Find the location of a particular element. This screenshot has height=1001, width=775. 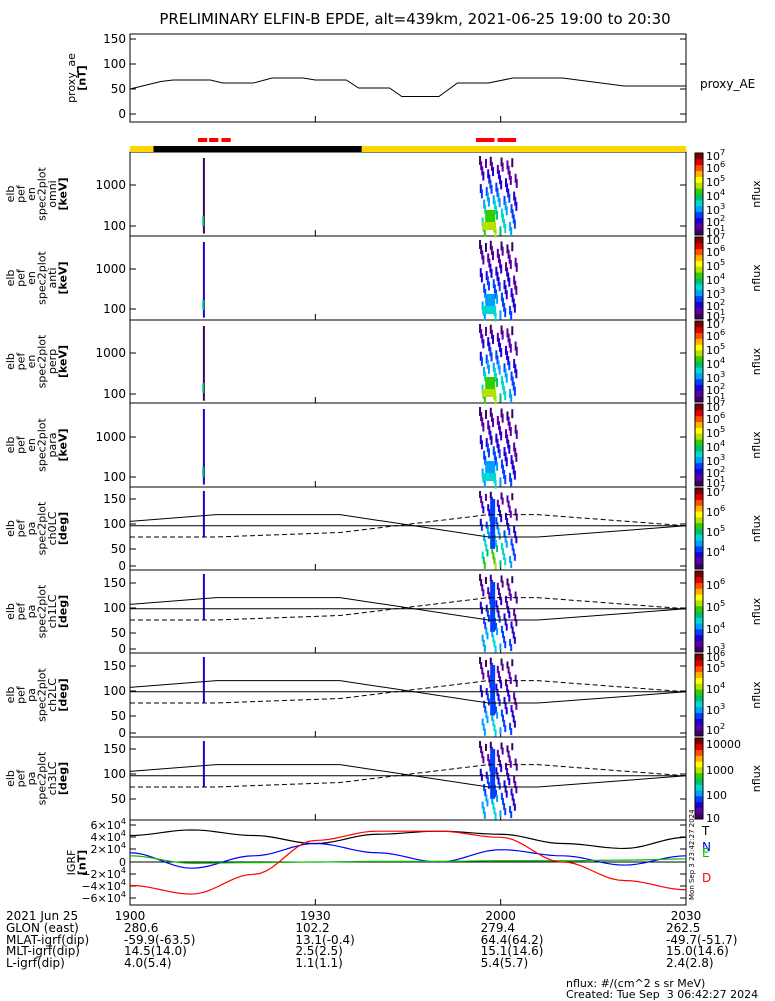

panel-8-ylabel-line: ch3LC is located at coordinates (52, 778).